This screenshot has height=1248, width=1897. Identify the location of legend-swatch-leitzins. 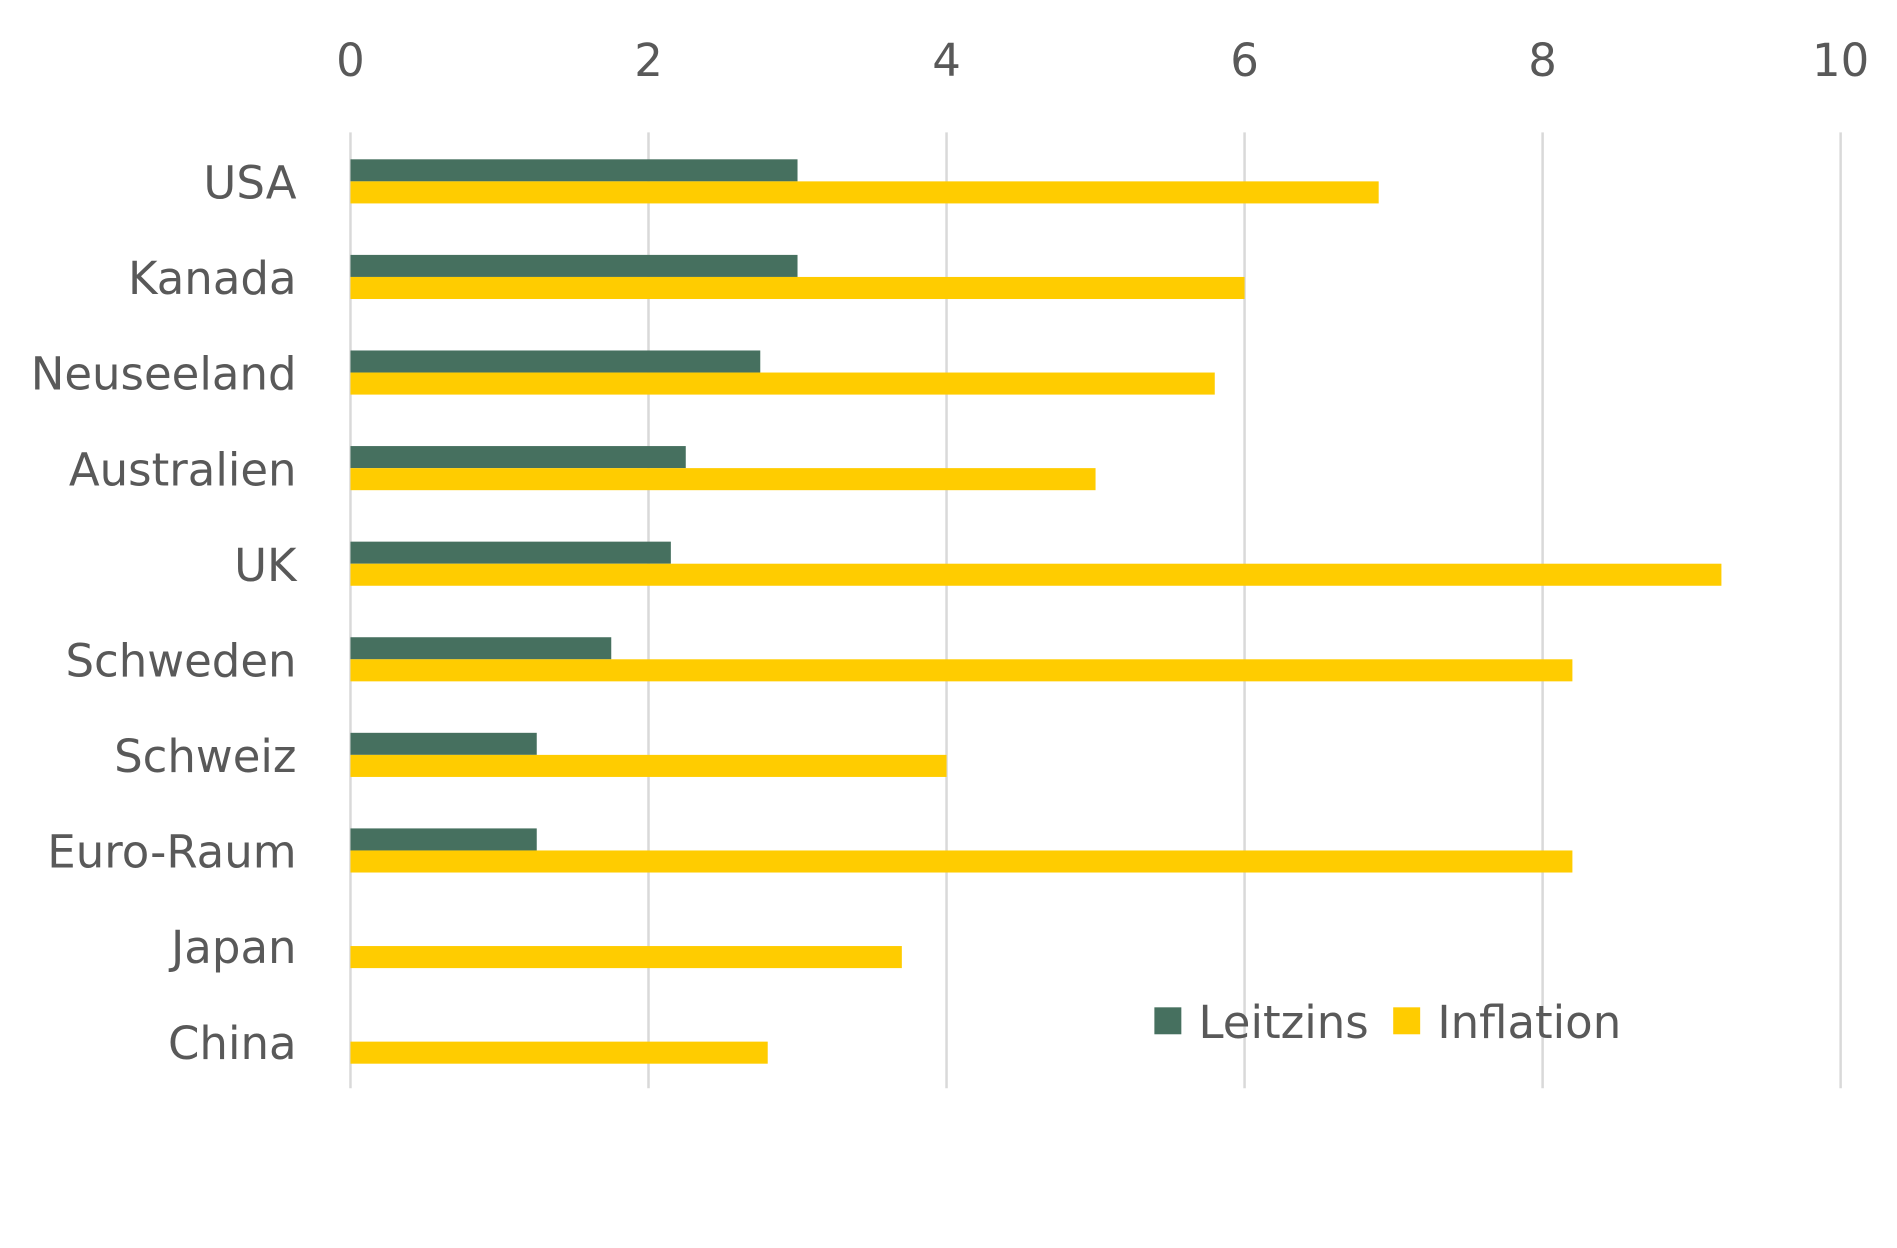
(1168, 1021).